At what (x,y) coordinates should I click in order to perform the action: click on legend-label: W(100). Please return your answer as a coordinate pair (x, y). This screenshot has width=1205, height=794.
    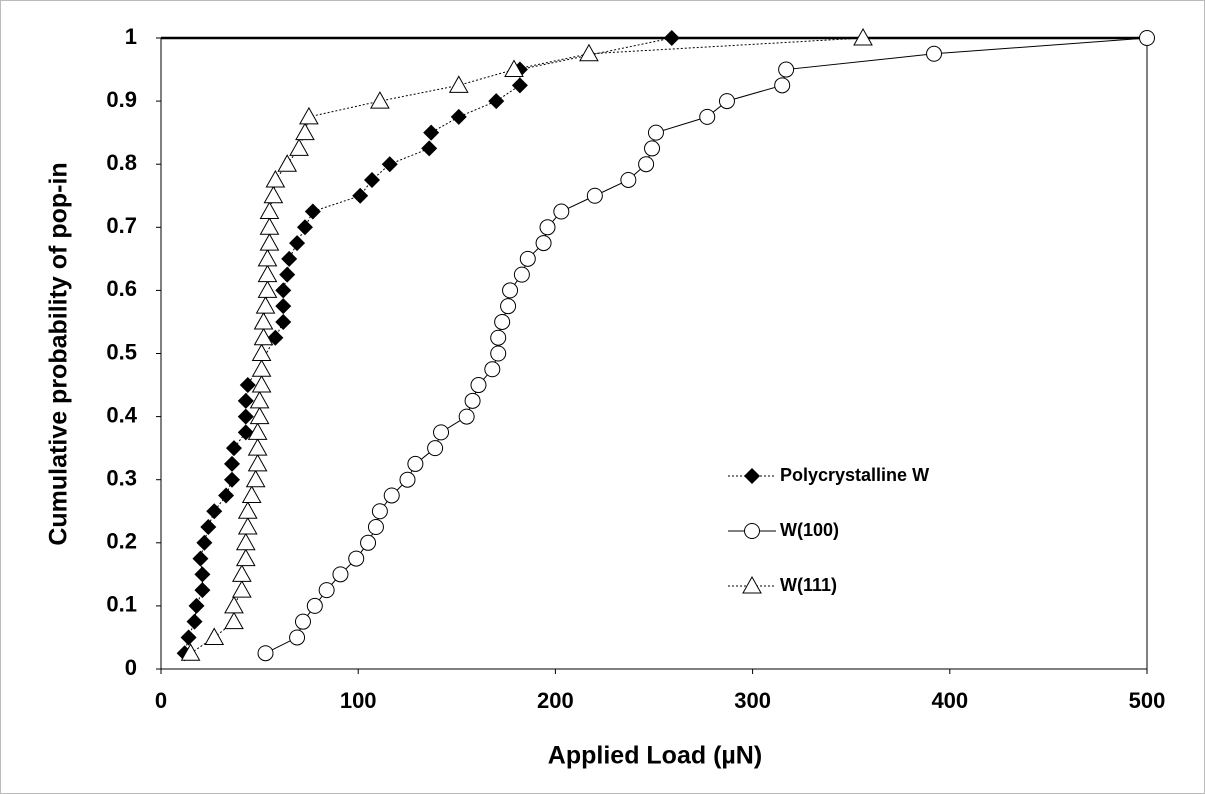
    Looking at the image, I should click on (809, 530).